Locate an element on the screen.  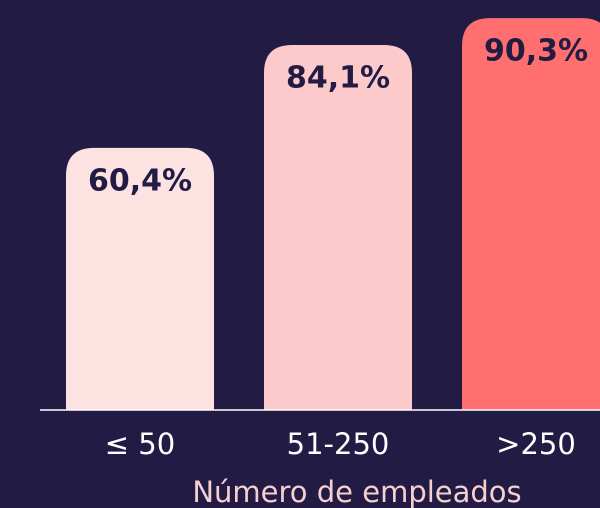
value-label: 60,4% is located at coordinates (140, 180).